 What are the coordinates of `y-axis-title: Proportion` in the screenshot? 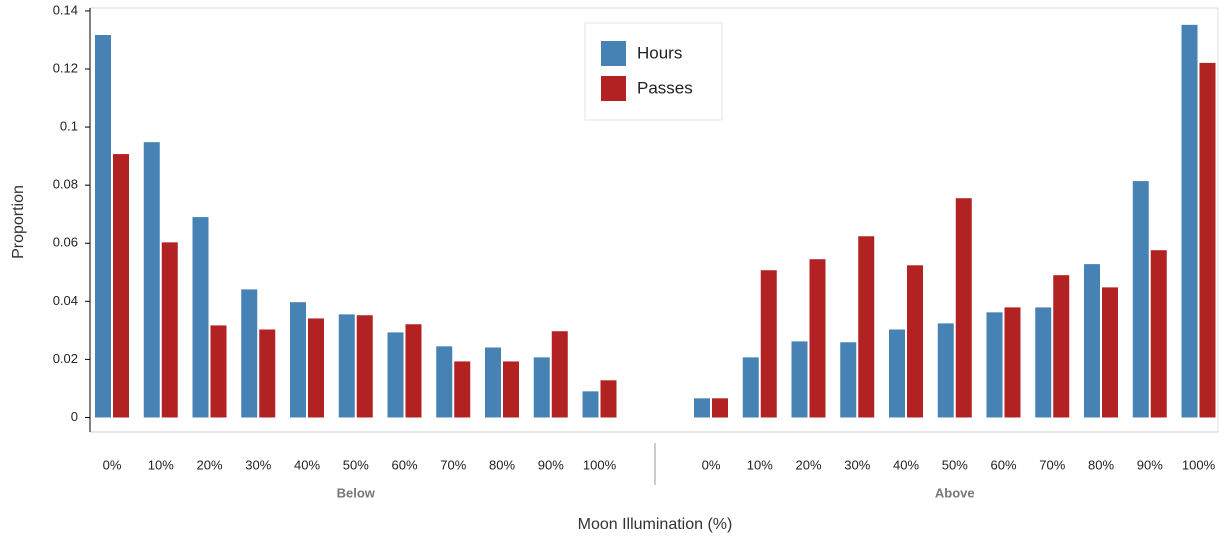 It's located at (18, 222).